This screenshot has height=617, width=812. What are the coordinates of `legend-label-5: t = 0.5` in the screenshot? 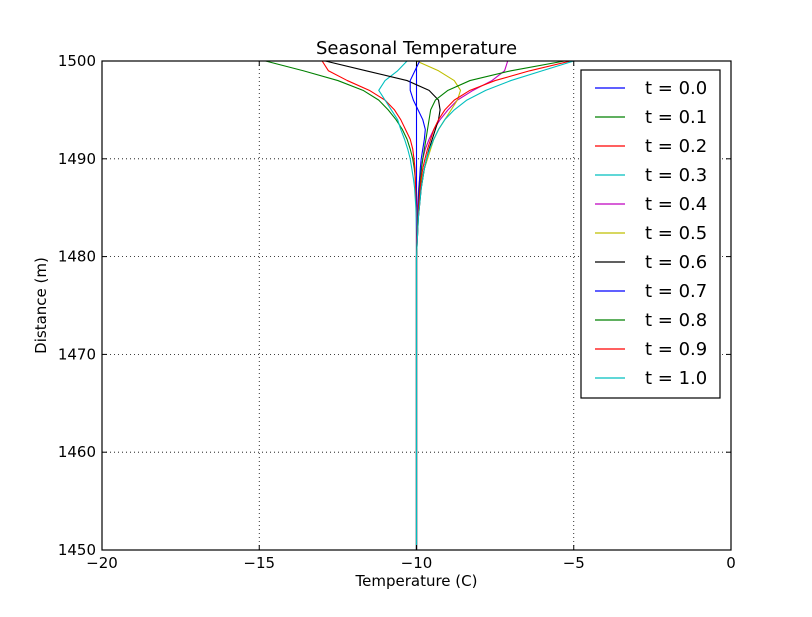 It's located at (676, 233).